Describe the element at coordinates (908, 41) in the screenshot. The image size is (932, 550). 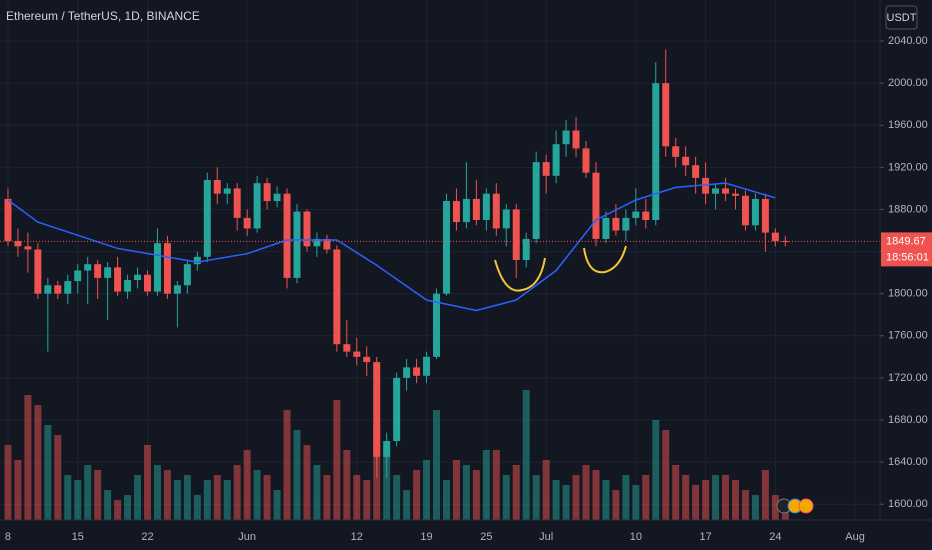
I see `y-tick-label: 2040.00` at that location.